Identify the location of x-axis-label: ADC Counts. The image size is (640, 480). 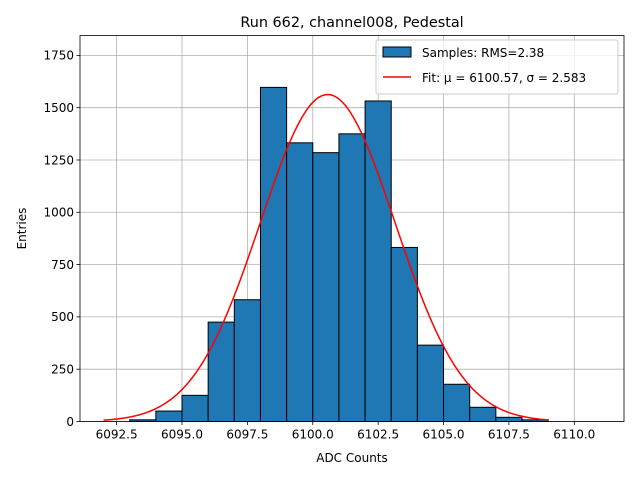
(352, 458).